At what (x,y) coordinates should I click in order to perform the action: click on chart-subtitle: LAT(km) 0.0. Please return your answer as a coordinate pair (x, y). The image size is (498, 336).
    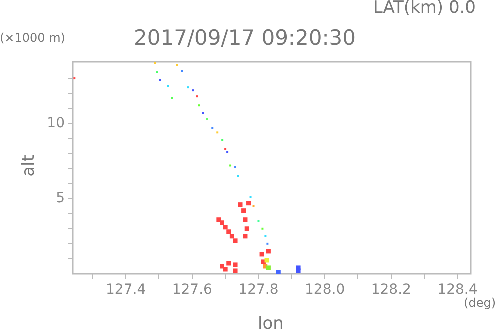
    Looking at the image, I should click on (424, 9).